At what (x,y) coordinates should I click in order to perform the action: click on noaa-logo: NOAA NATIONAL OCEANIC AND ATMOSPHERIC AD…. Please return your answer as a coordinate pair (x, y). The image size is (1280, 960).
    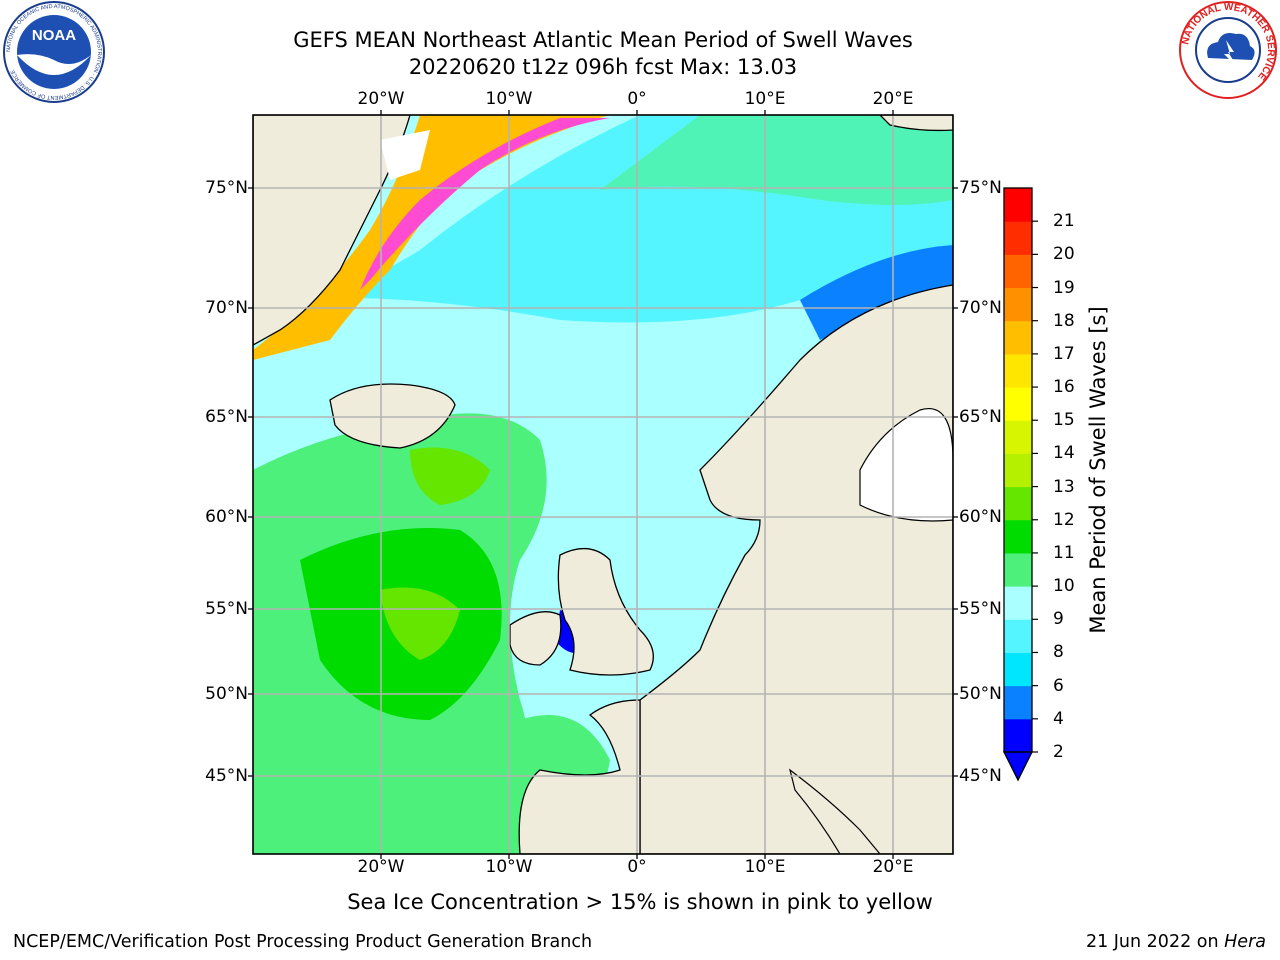
    Looking at the image, I should click on (54, 52).